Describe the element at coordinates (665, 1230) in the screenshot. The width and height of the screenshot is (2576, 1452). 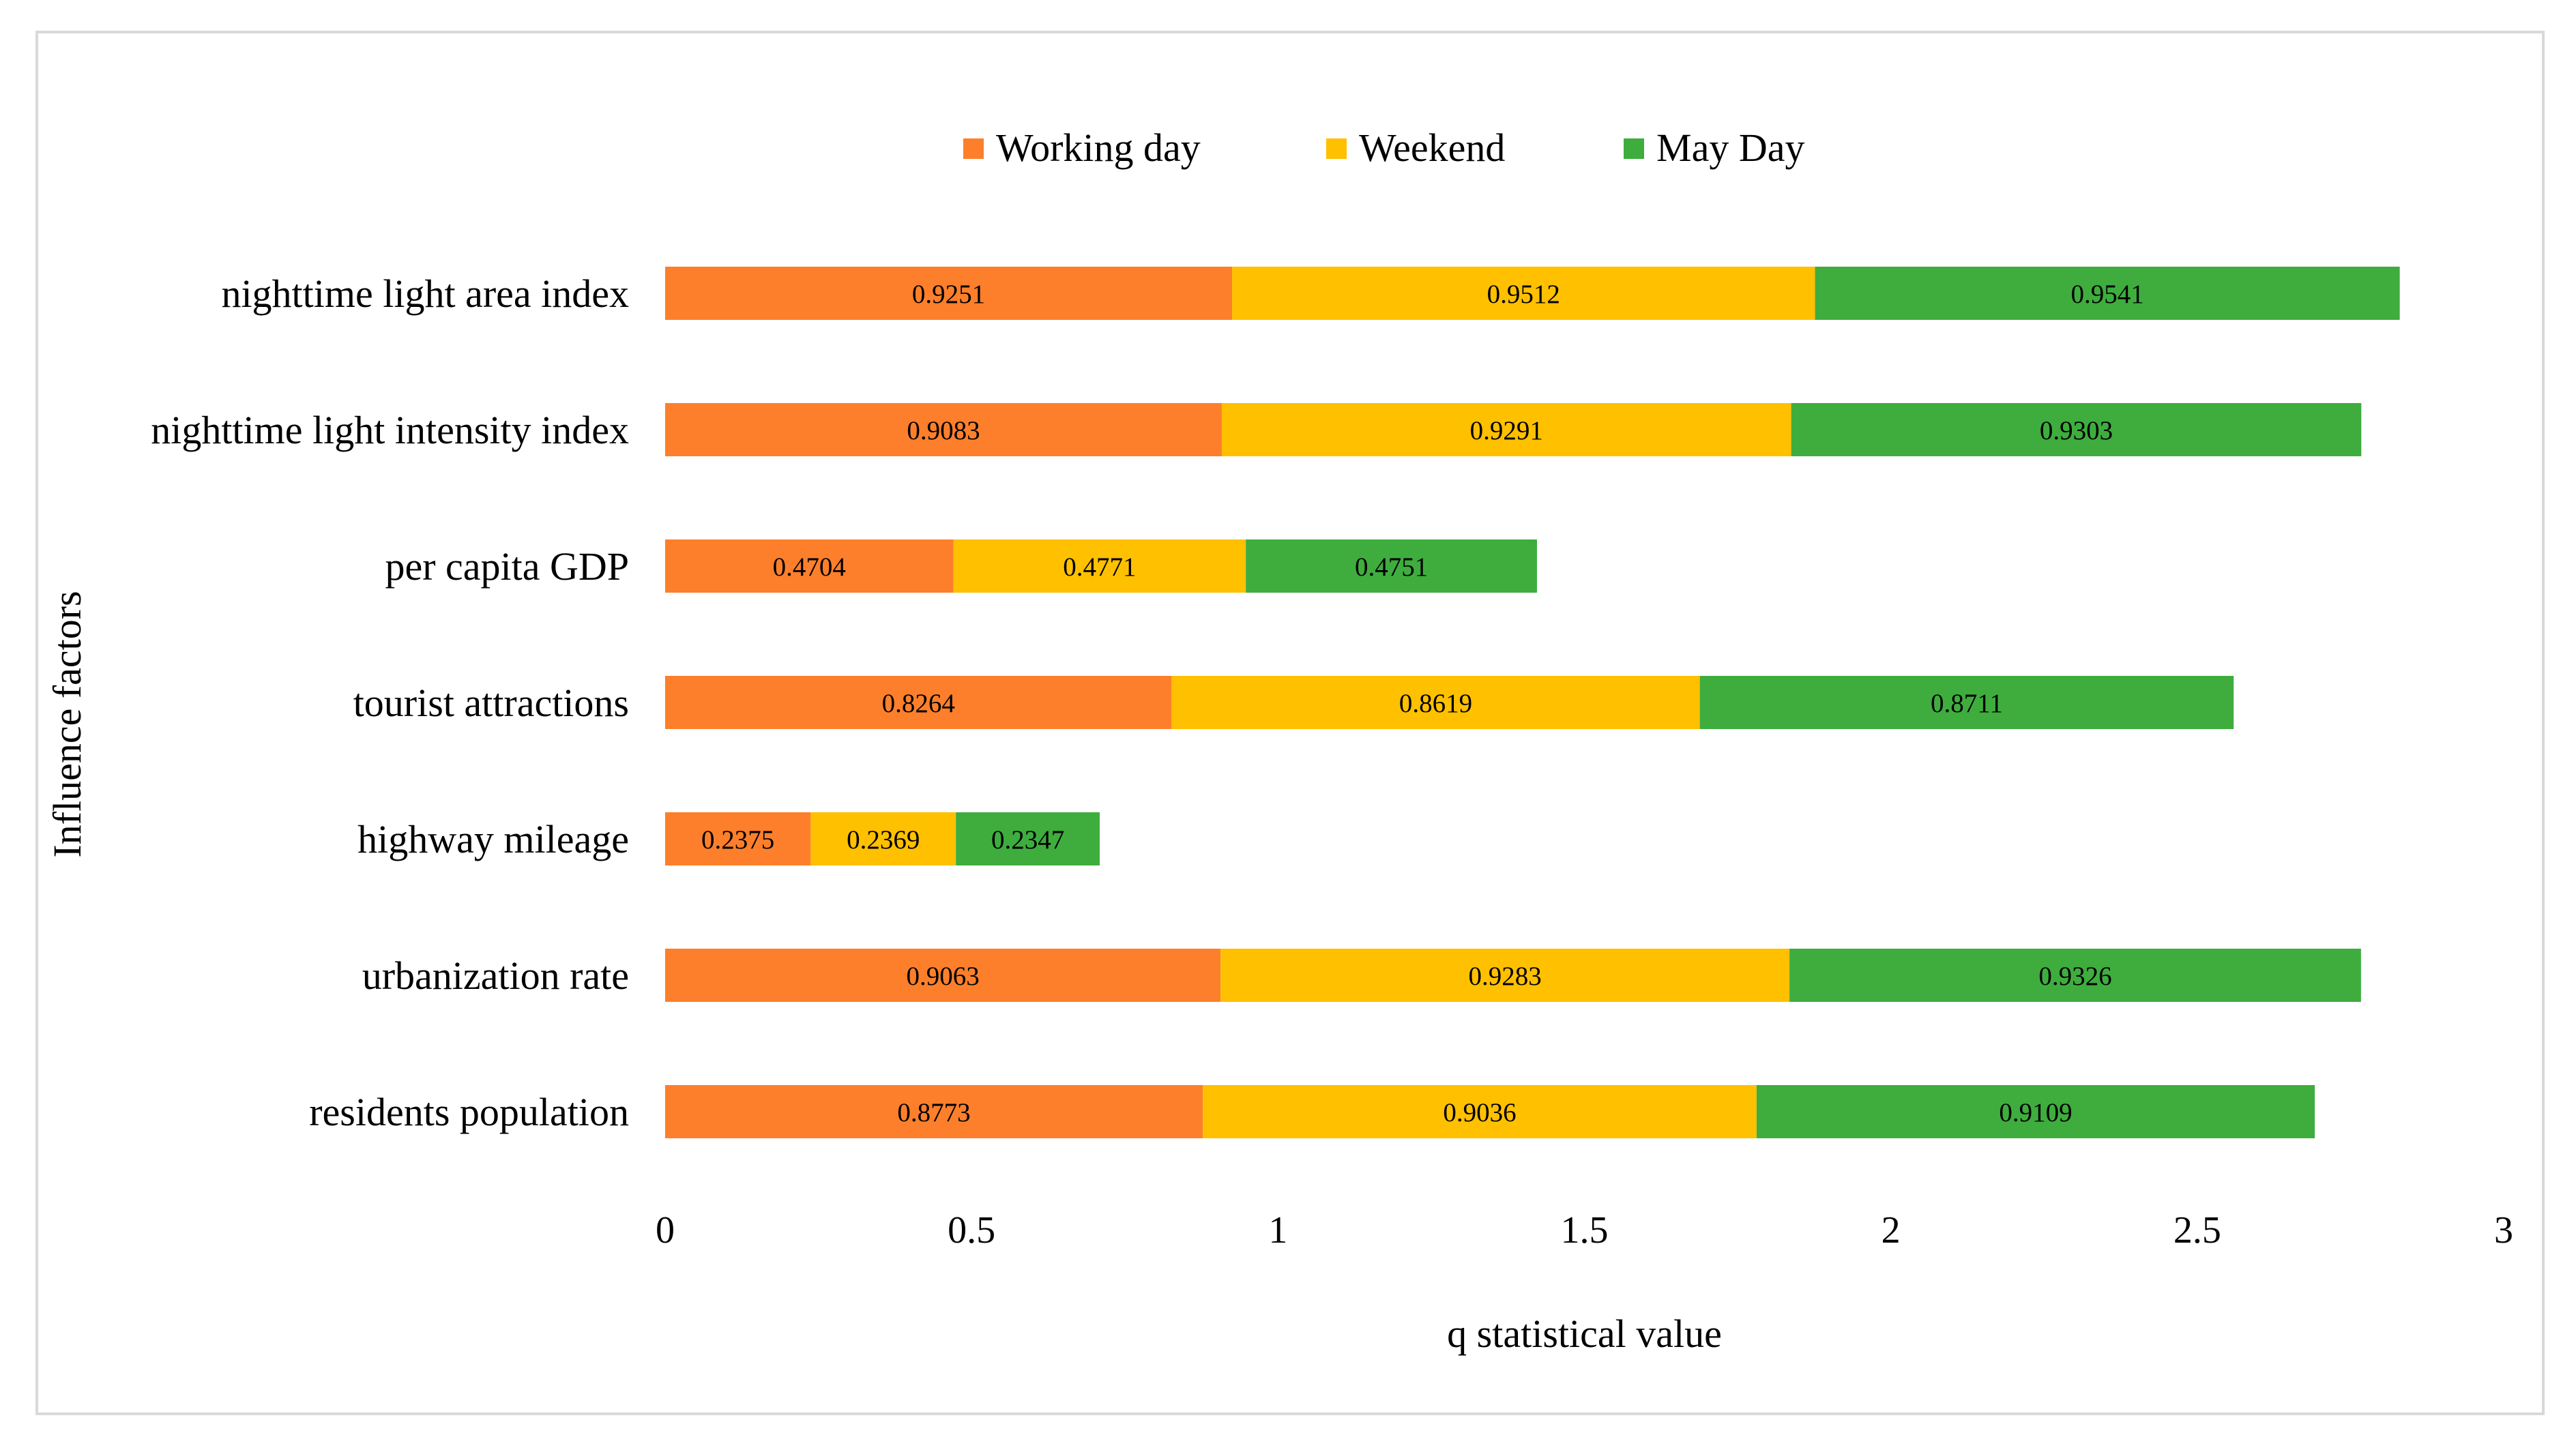
I see `x-tick-label-0: 0` at that location.